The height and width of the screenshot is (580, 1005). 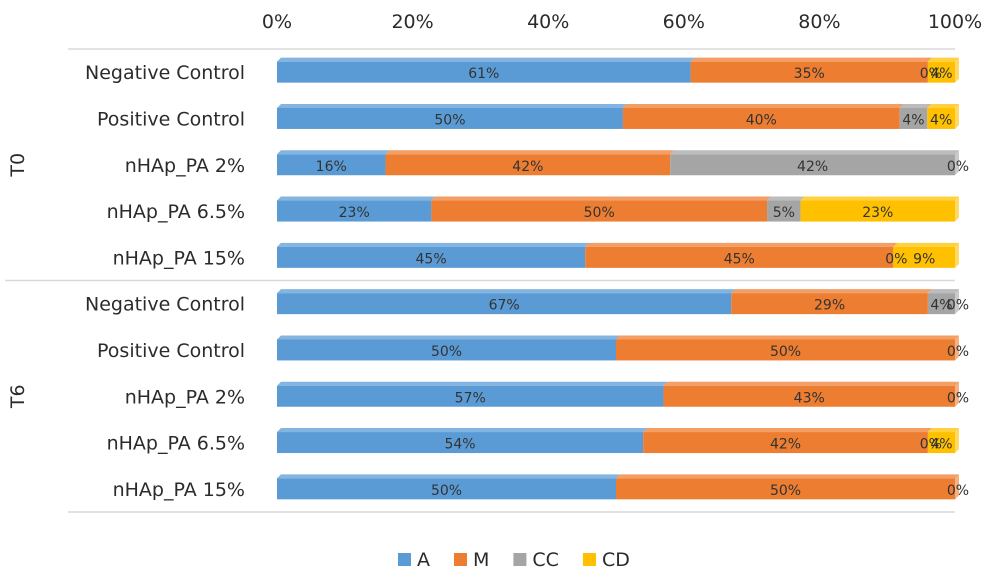 I want to click on group-labels: T0 T6, so click(x=18, y=281).